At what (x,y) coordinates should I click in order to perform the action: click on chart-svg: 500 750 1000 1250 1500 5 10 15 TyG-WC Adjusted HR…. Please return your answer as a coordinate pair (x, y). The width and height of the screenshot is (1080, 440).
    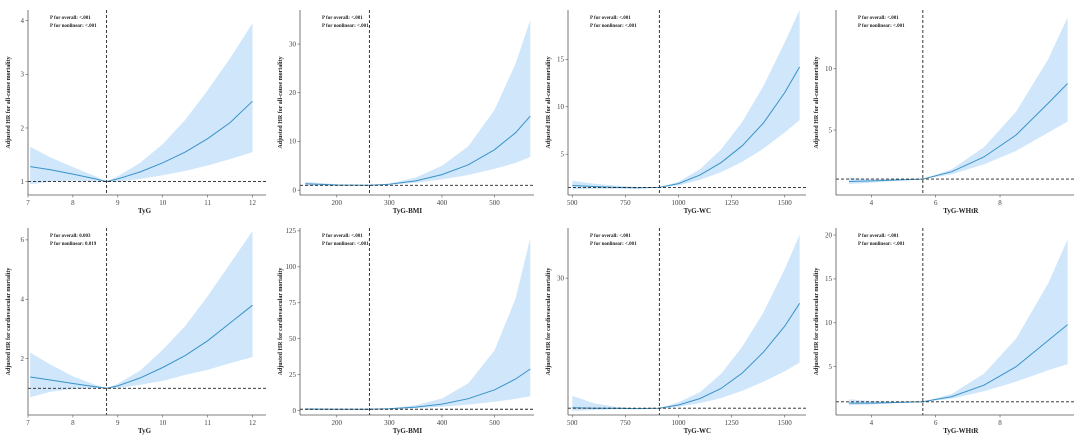
    Looking at the image, I should click on (676, 112).